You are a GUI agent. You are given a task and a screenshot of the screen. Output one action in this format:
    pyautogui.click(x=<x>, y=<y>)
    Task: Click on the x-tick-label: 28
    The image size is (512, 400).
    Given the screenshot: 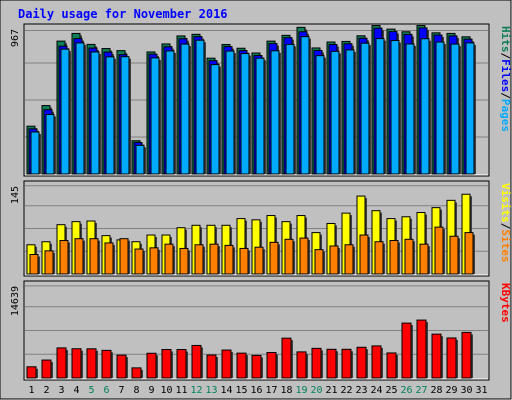 What is the action you would take?
    pyautogui.click(x=436, y=390)
    